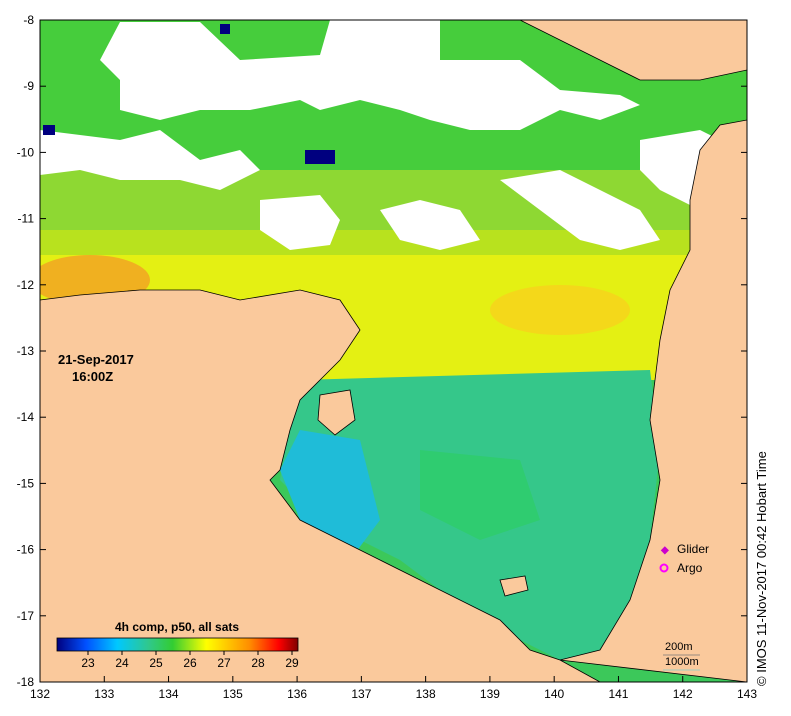 This screenshot has height=716, width=791. Describe the element at coordinates (747, 694) in the screenshot. I see `x-tick-label: 143` at that location.